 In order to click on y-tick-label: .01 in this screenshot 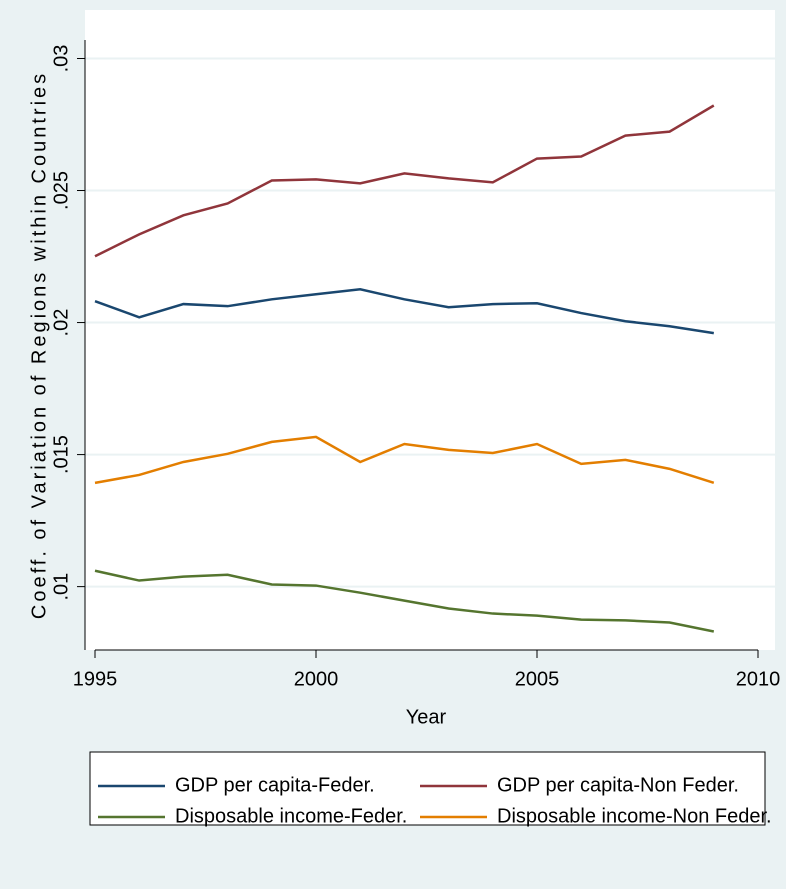, I will do `click(61, 587)`.